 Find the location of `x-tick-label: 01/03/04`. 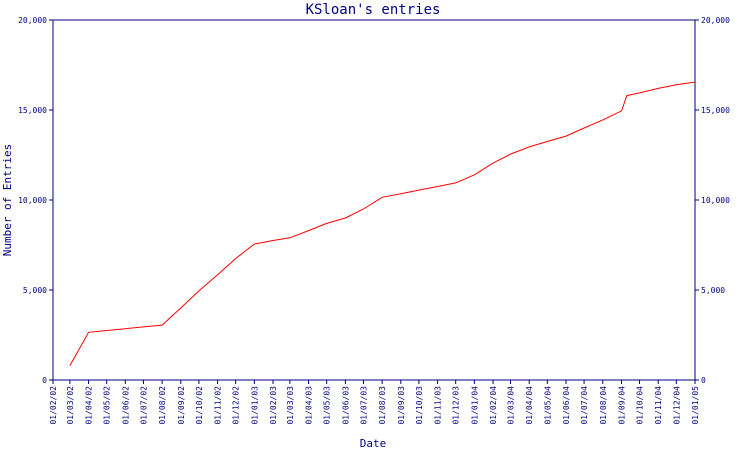

x-tick-label: 01/03/04 is located at coordinates (511, 405).